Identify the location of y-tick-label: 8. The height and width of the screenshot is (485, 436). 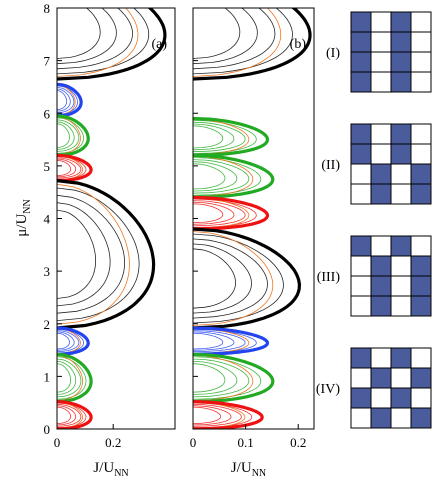
(47, 8).